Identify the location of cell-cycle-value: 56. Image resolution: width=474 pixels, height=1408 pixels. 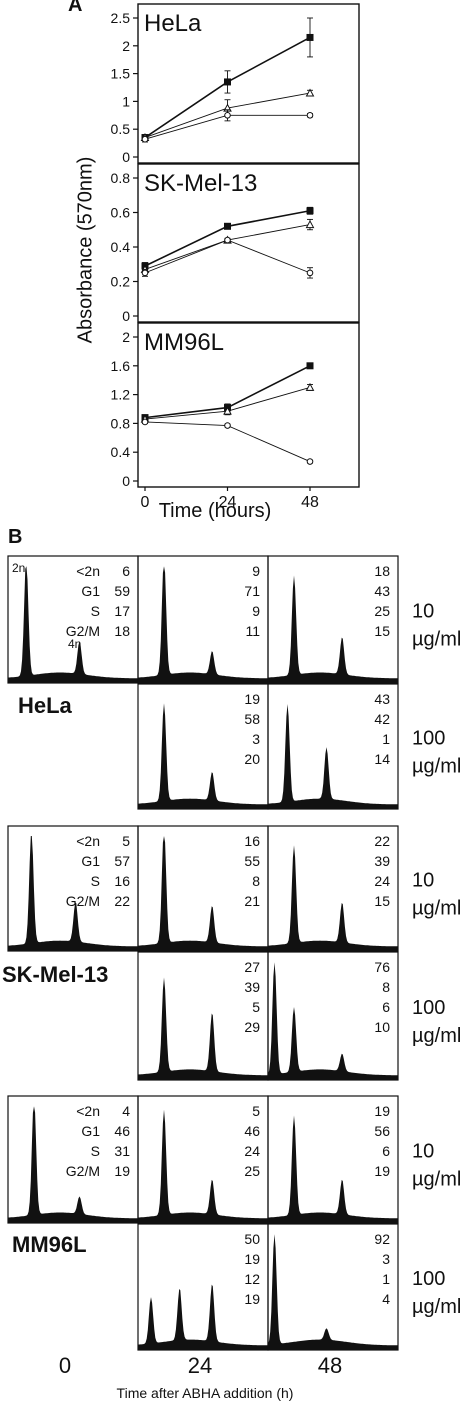
(382, 1131).